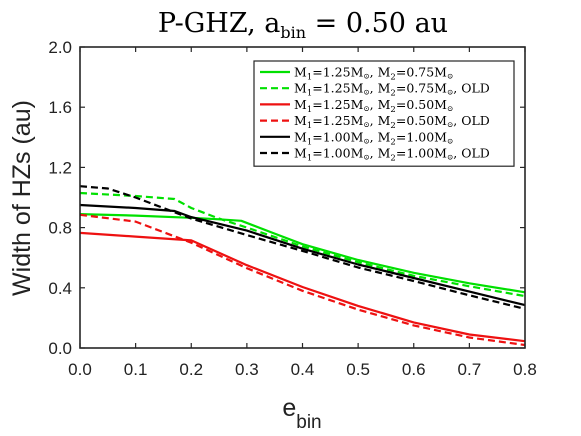 The height and width of the screenshot is (436, 581). I want to click on x-tick-label: 0.5, so click(358, 369).